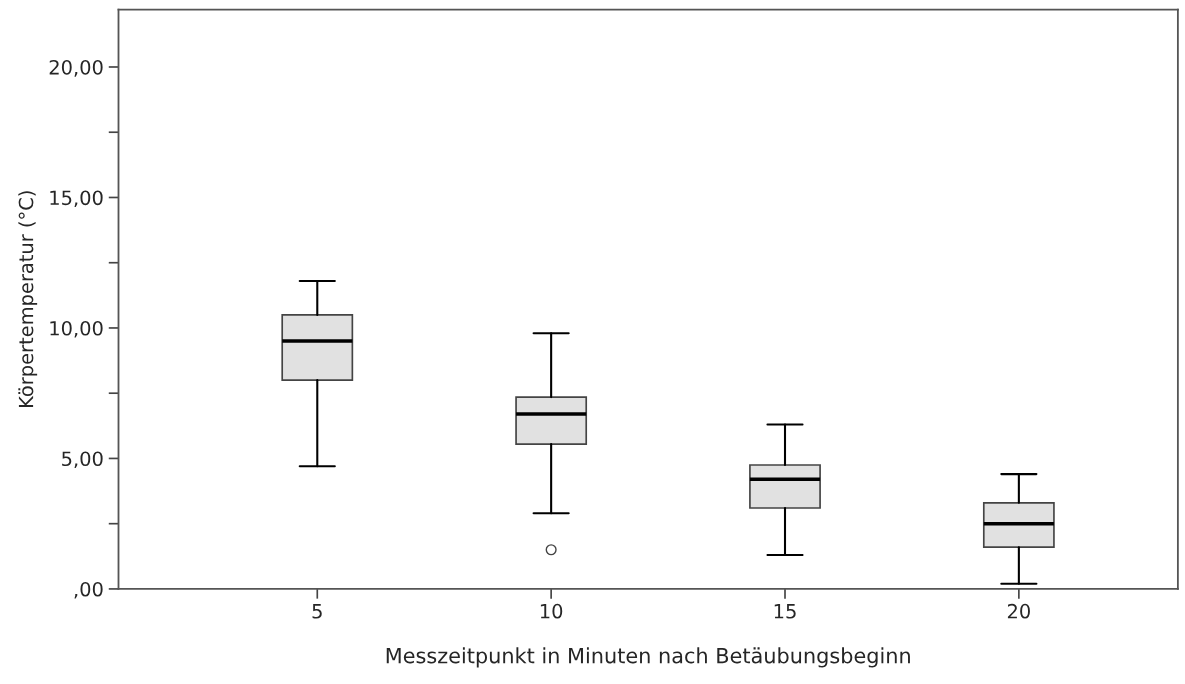 The width and height of the screenshot is (1185, 684). Describe the element at coordinates (76, 199) in the screenshot. I see `y-tick-label: 15,00` at that location.